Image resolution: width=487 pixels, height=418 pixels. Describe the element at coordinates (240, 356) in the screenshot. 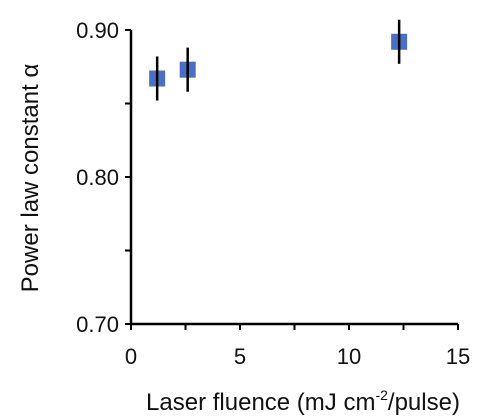

I see `x-tick-label: 5` at that location.